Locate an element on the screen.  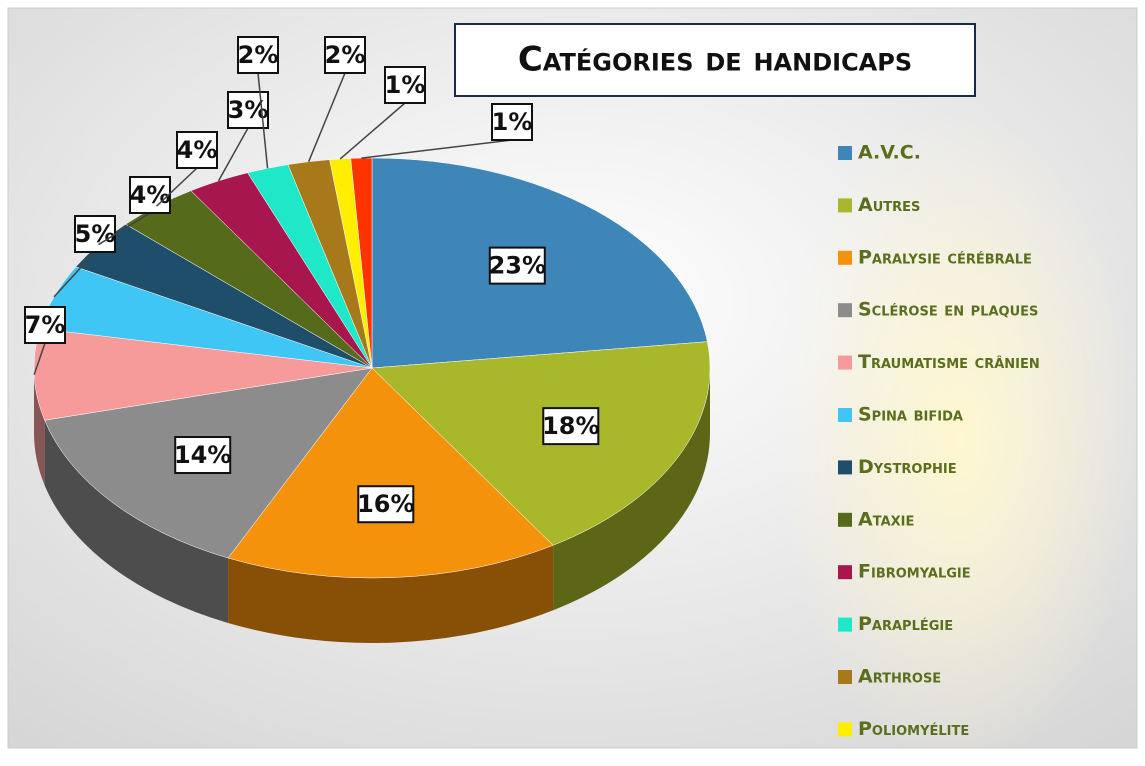
data-label: 16% is located at coordinates (385, 504).